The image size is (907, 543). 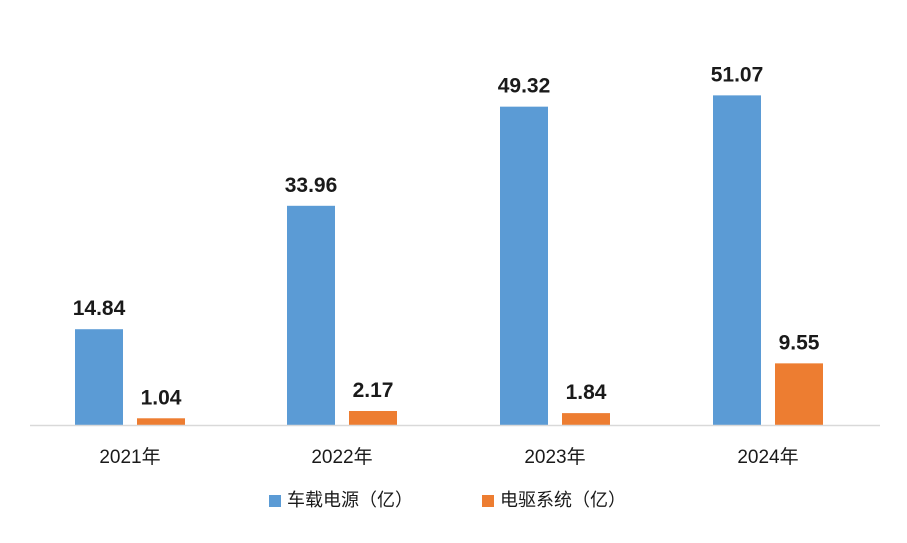 What do you see at coordinates (767, 457) in the screenshot?
I see `x-tick-label-3: 2024年` at bounding box center [767, 457].